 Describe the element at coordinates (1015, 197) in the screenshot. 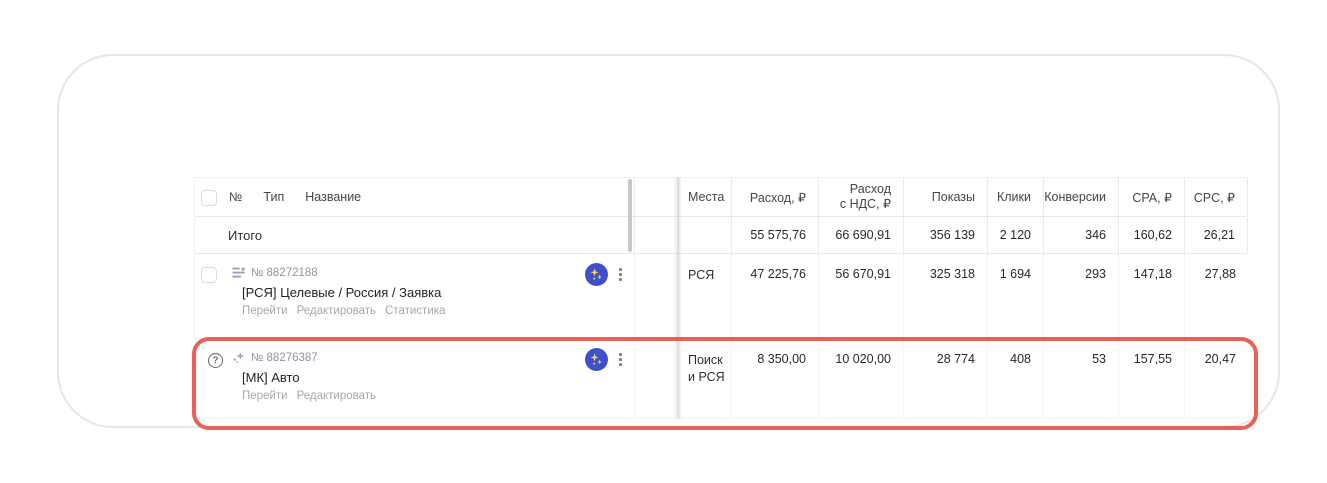

I see `column-header-clicks: Клики` at that location.